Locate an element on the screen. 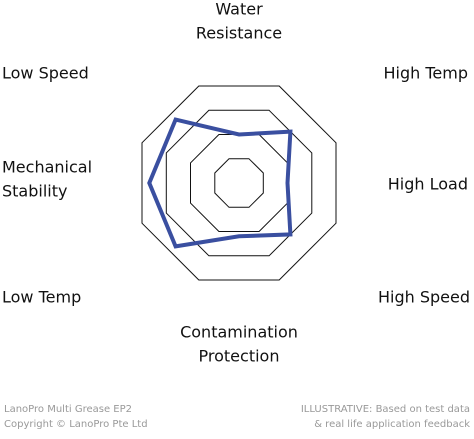  axis-label: Contamination is located at coordinates (239, 332).